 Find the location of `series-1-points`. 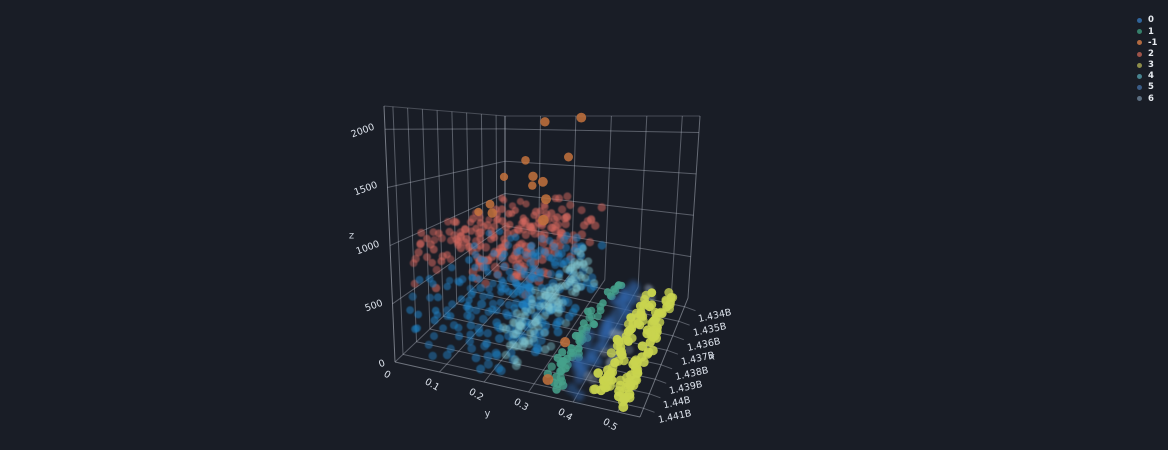

series-1-points is located at coordinates (584, 337).